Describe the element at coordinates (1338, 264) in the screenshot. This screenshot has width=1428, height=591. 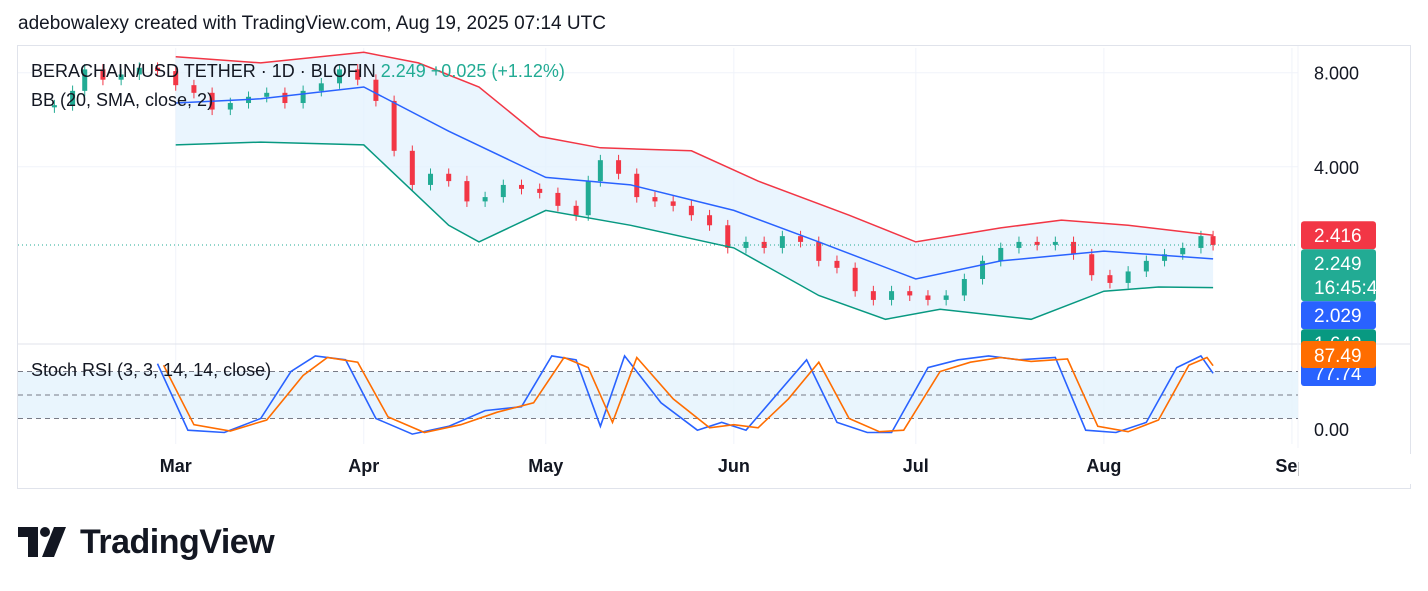
I see `price-tag-label: 2.249` at that location.